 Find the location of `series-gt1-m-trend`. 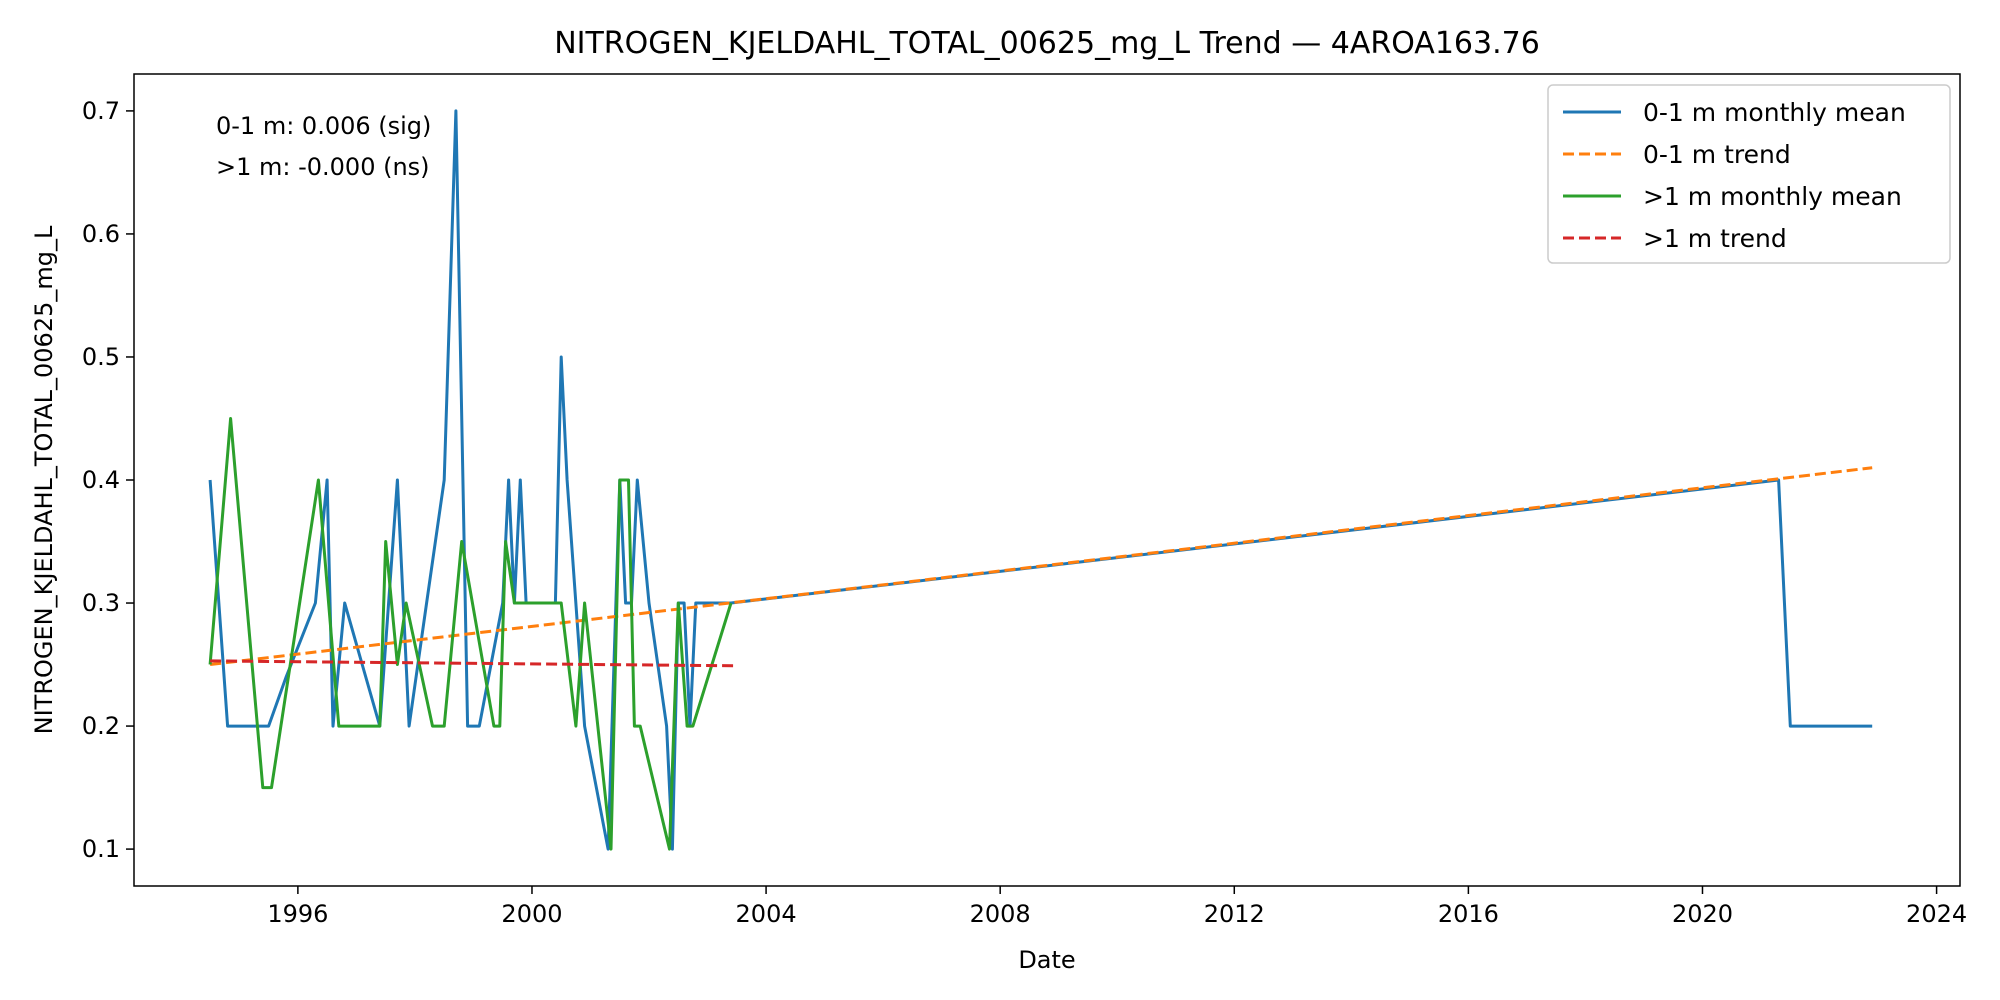

series-gt1-m-trend is located at coordinates (473, 663).